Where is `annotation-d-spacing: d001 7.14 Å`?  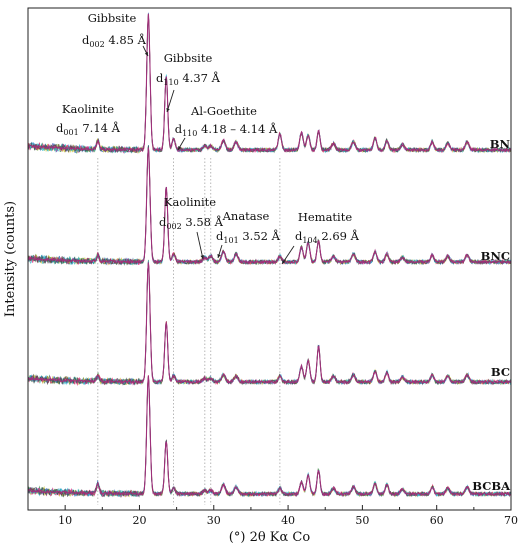 annotation-d-spacing: d001 7.14 Å is located at coordinates (88, 129).